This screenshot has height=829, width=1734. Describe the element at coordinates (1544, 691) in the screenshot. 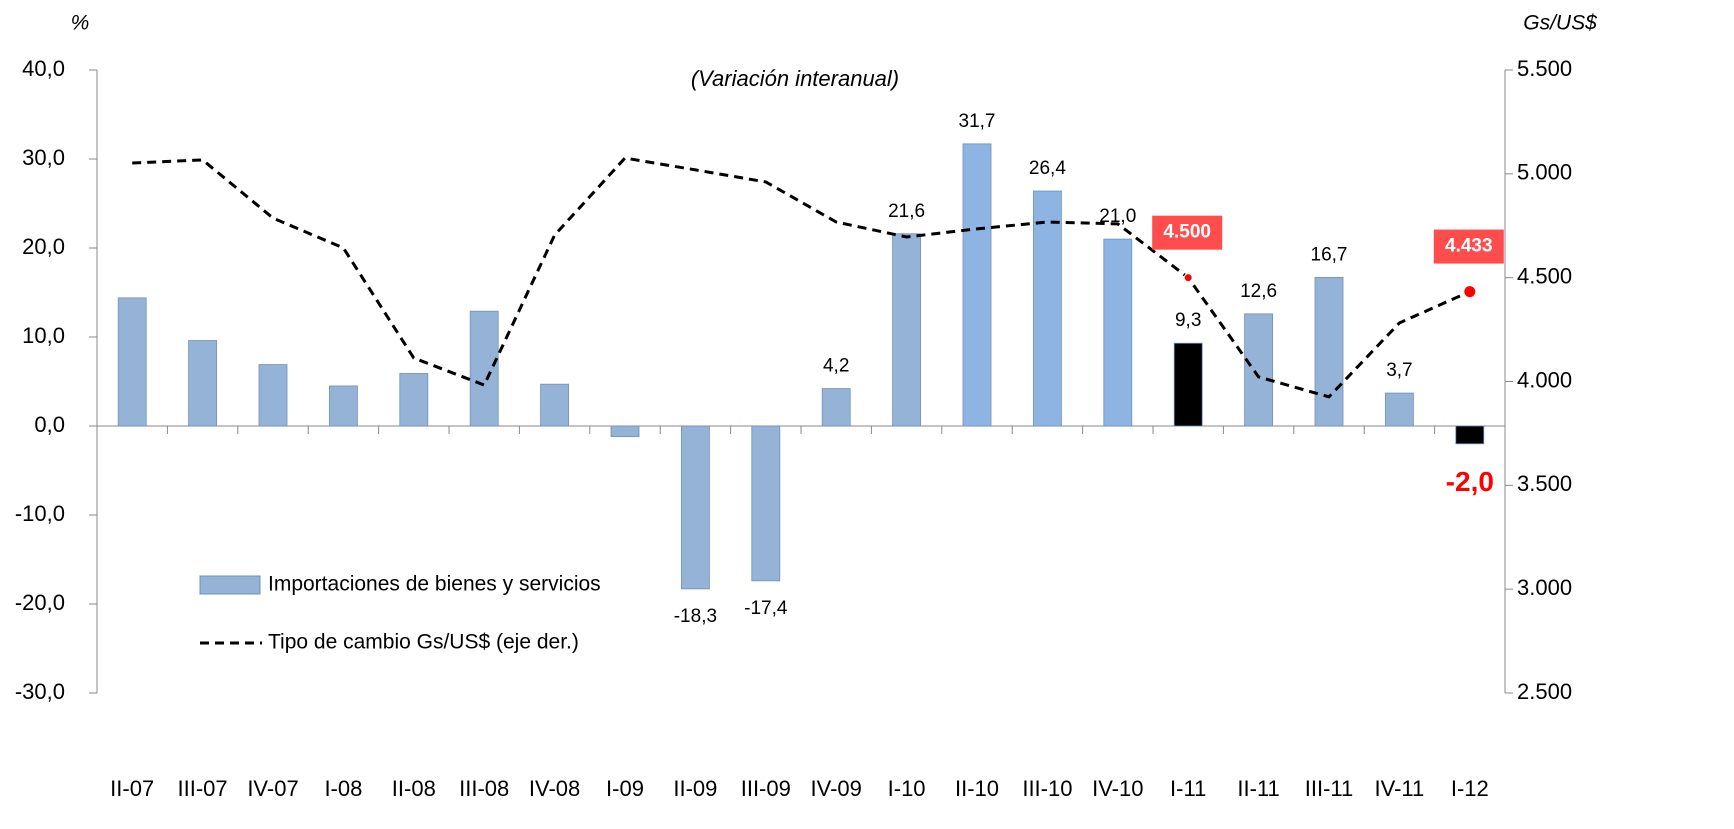

I see `y2-tick-label: 2.500` at that location.